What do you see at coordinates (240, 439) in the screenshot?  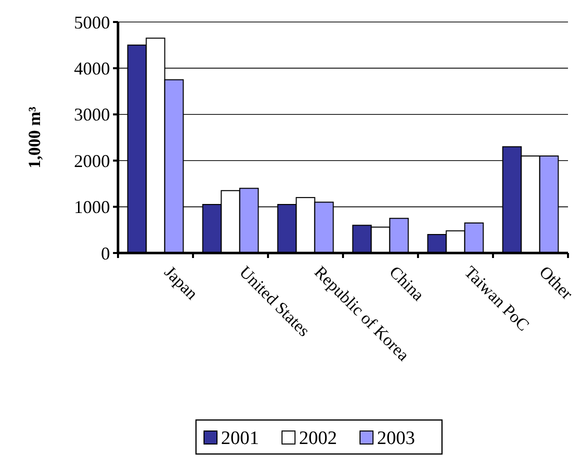 I see `legend-label: 2001` at bounding box center [240, 439].